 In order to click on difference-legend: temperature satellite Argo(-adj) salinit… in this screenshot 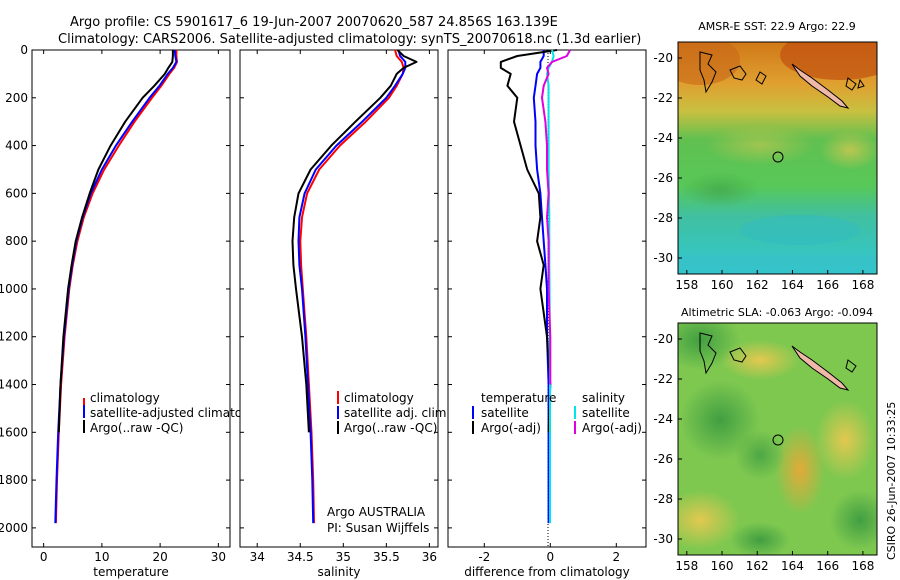, I will do `click(557, 413)`.